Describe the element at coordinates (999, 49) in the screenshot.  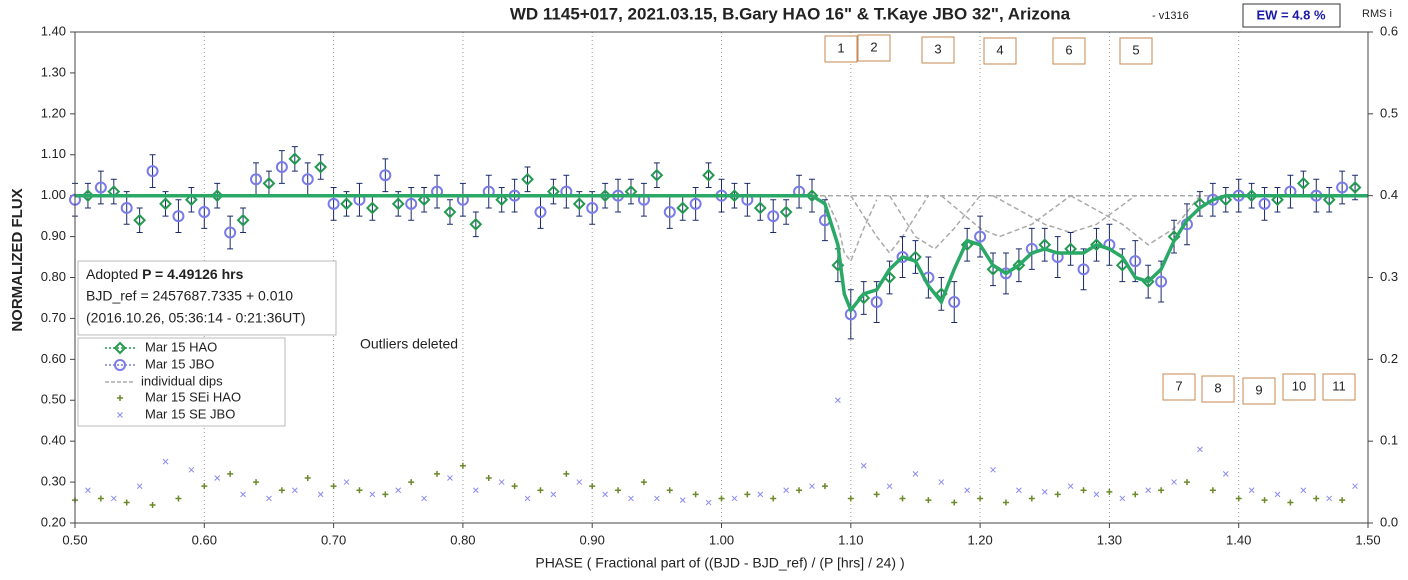
I see `dip-label: 4` at that location.